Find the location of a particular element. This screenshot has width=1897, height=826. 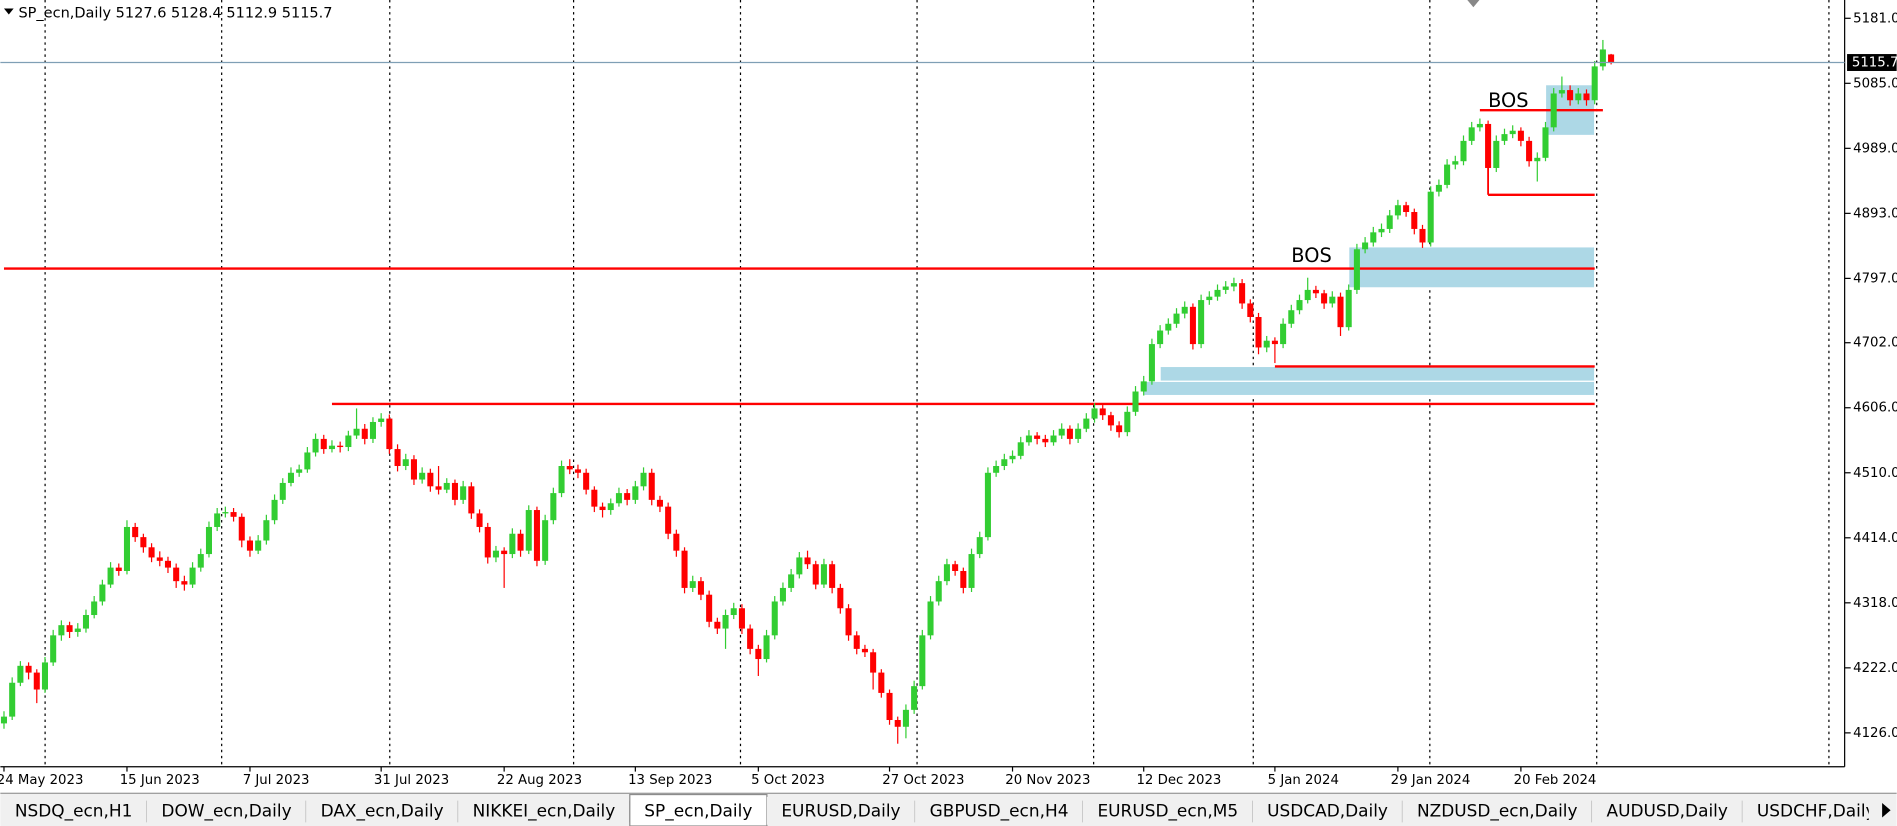

tab-label: EURUSD,Daily is located at coordinates (840, 810).